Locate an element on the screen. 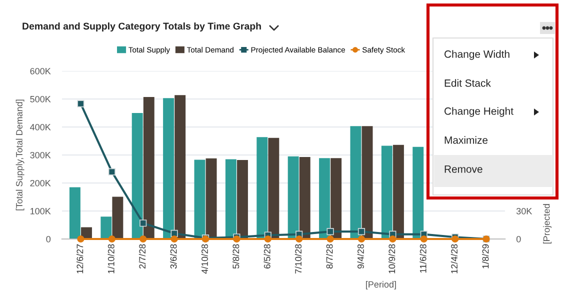 The image size is (572, 300). x-tick-label: 7/10/28 is located at coordinates (298, 259).